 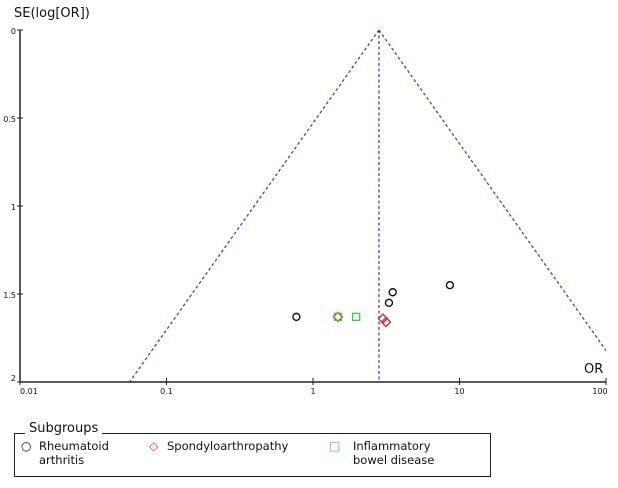 What do you see at coordinates (9, 119) in the screenshot?
I see `y-tick-label: 0.5` at bounding box center [9, 119].